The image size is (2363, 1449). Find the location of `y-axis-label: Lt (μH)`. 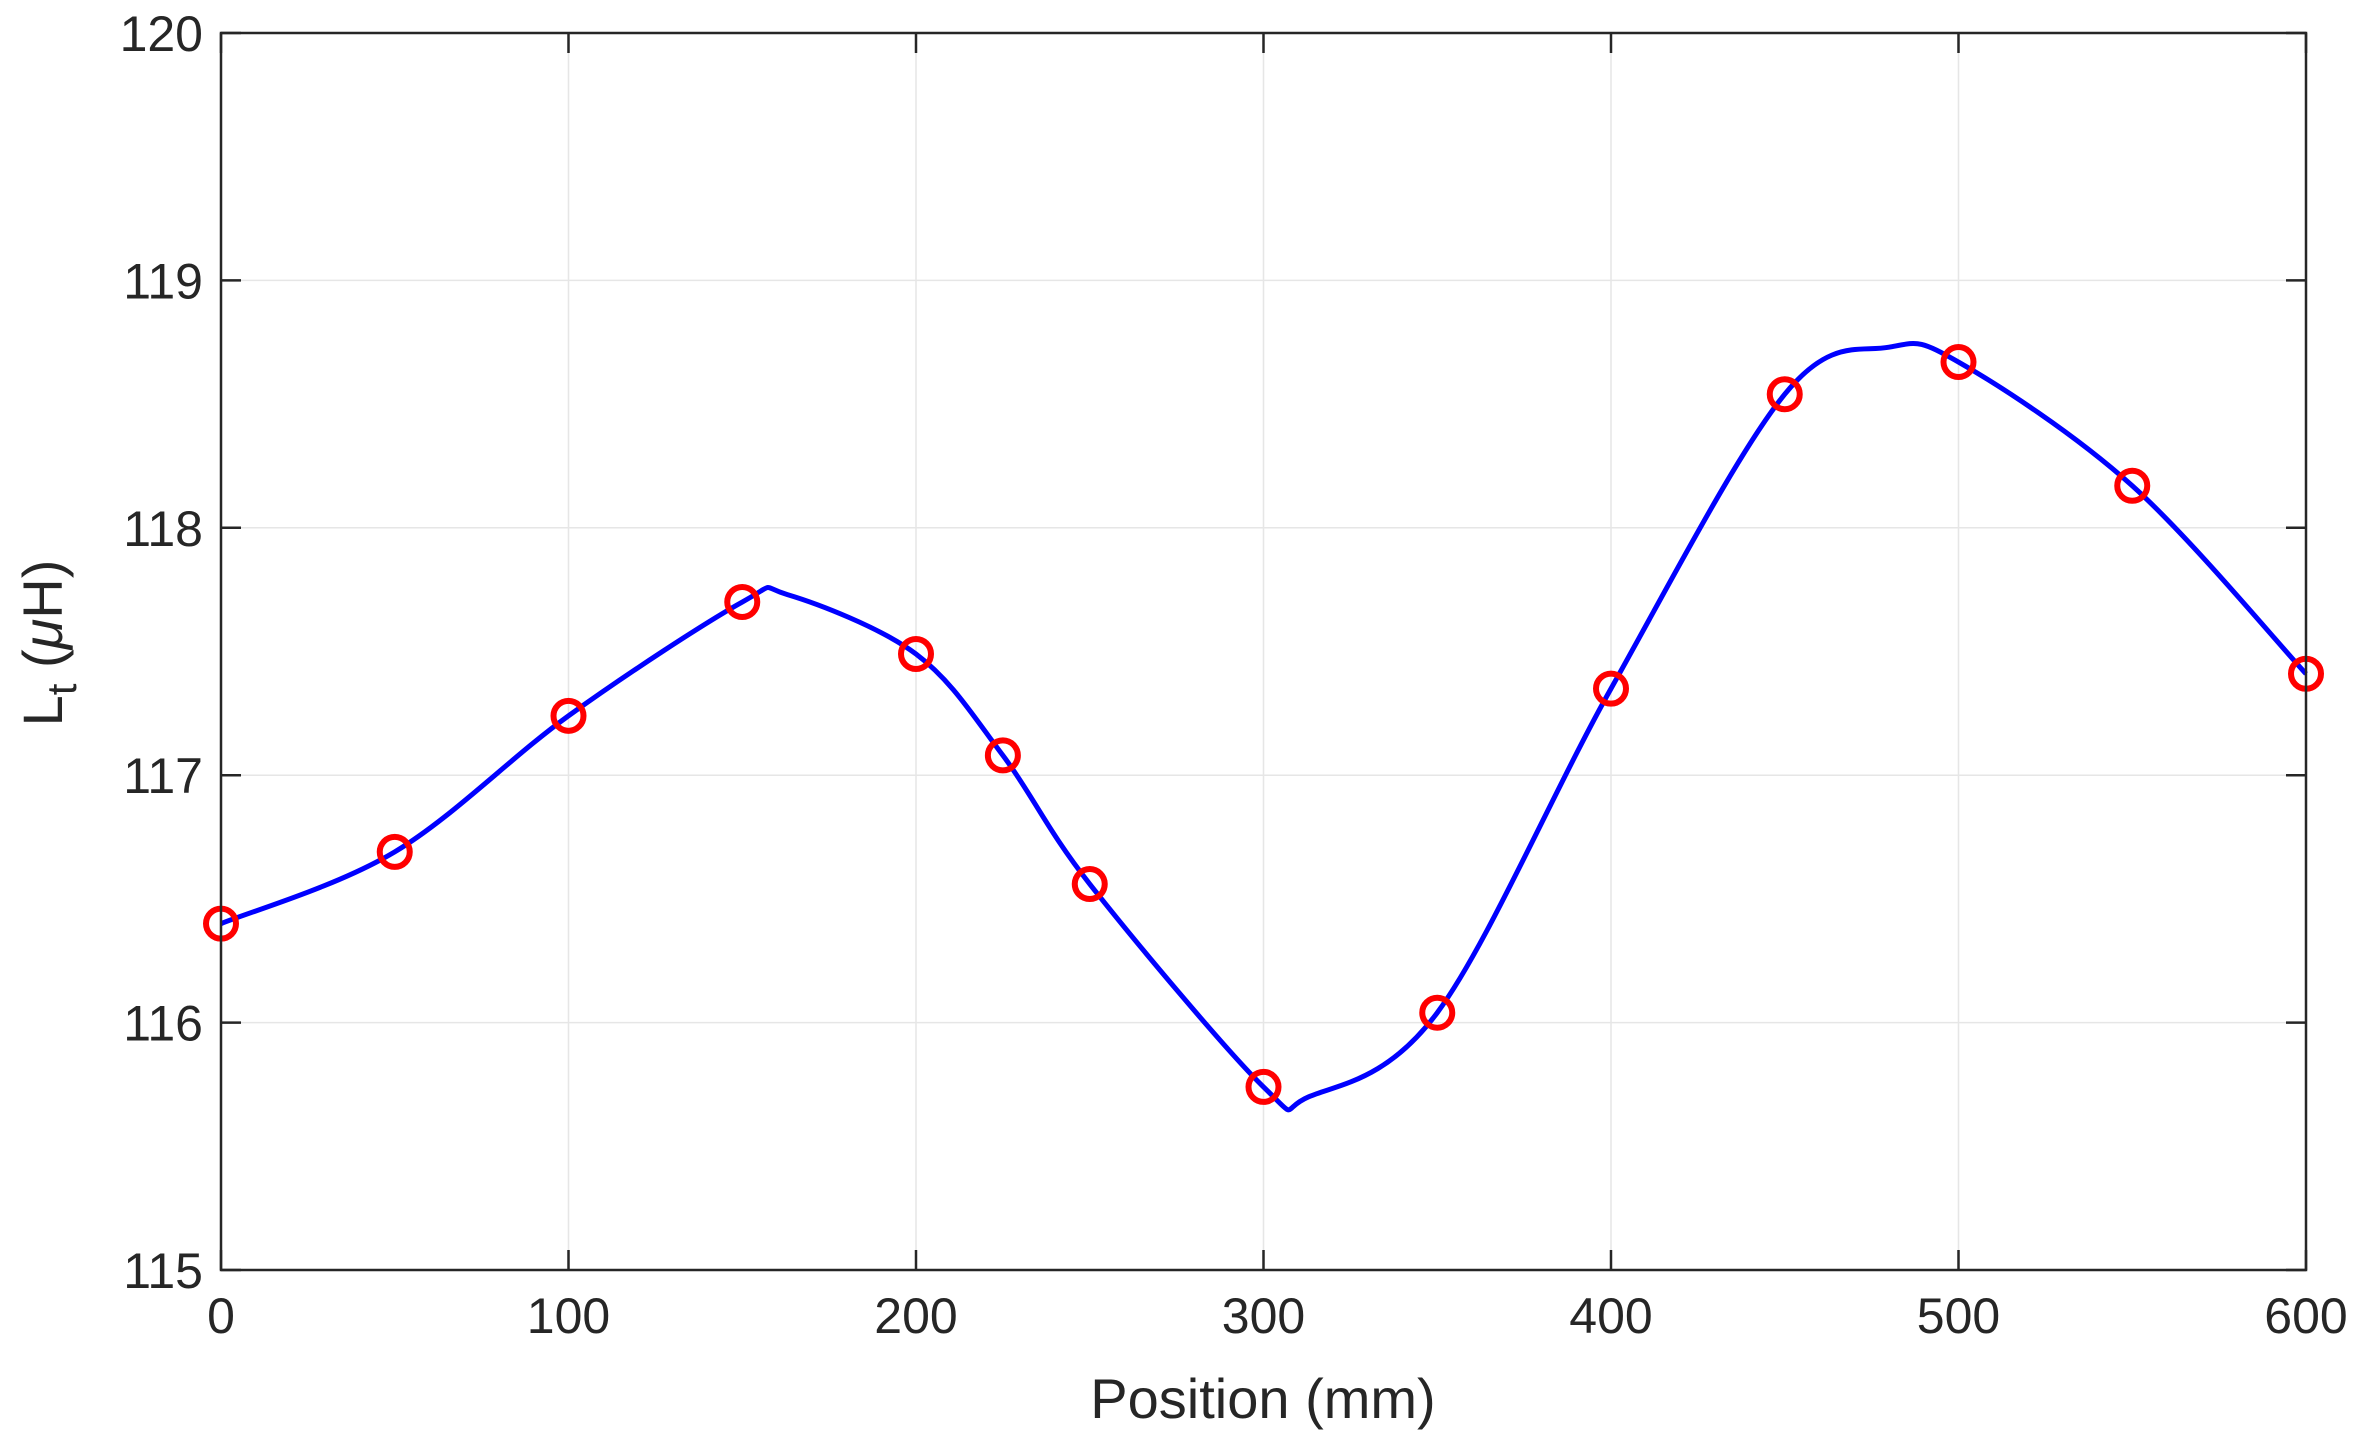

y-axis-label: Lt (μH) is located at coordinates (48, 643).